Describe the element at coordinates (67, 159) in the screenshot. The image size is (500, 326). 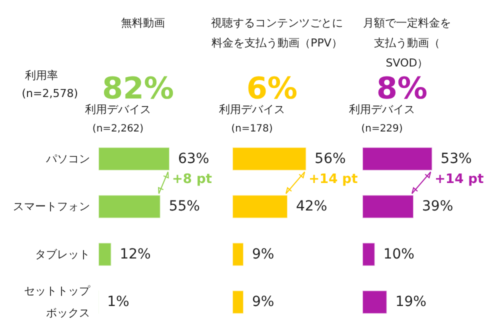
I see `y-tick-label: パソコン` at that location.